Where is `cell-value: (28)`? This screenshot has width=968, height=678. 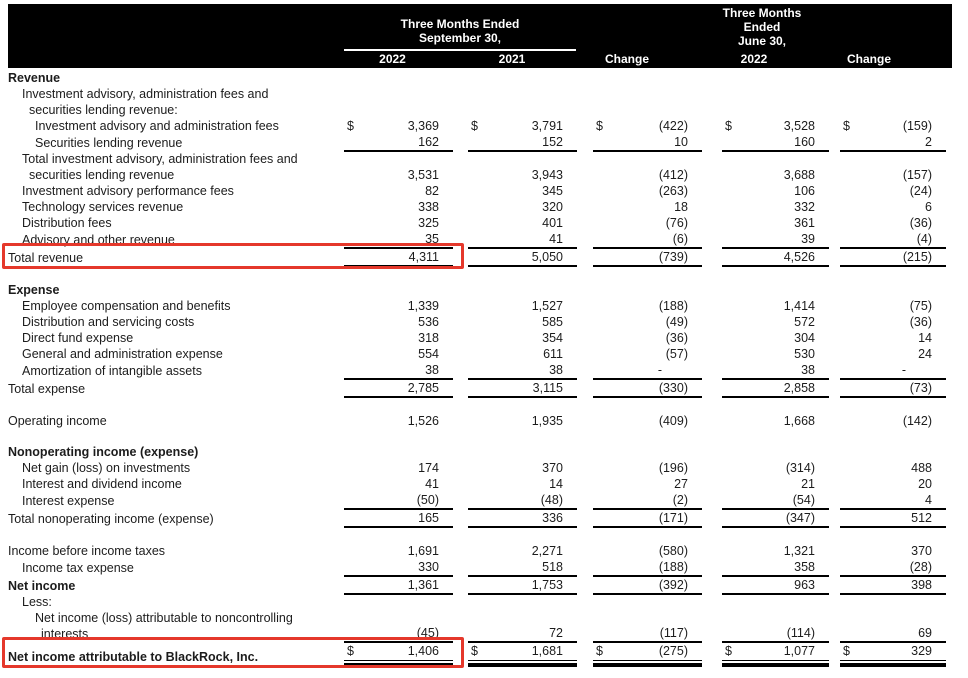 cell-value: (28) is located at coordinates (920, 567).